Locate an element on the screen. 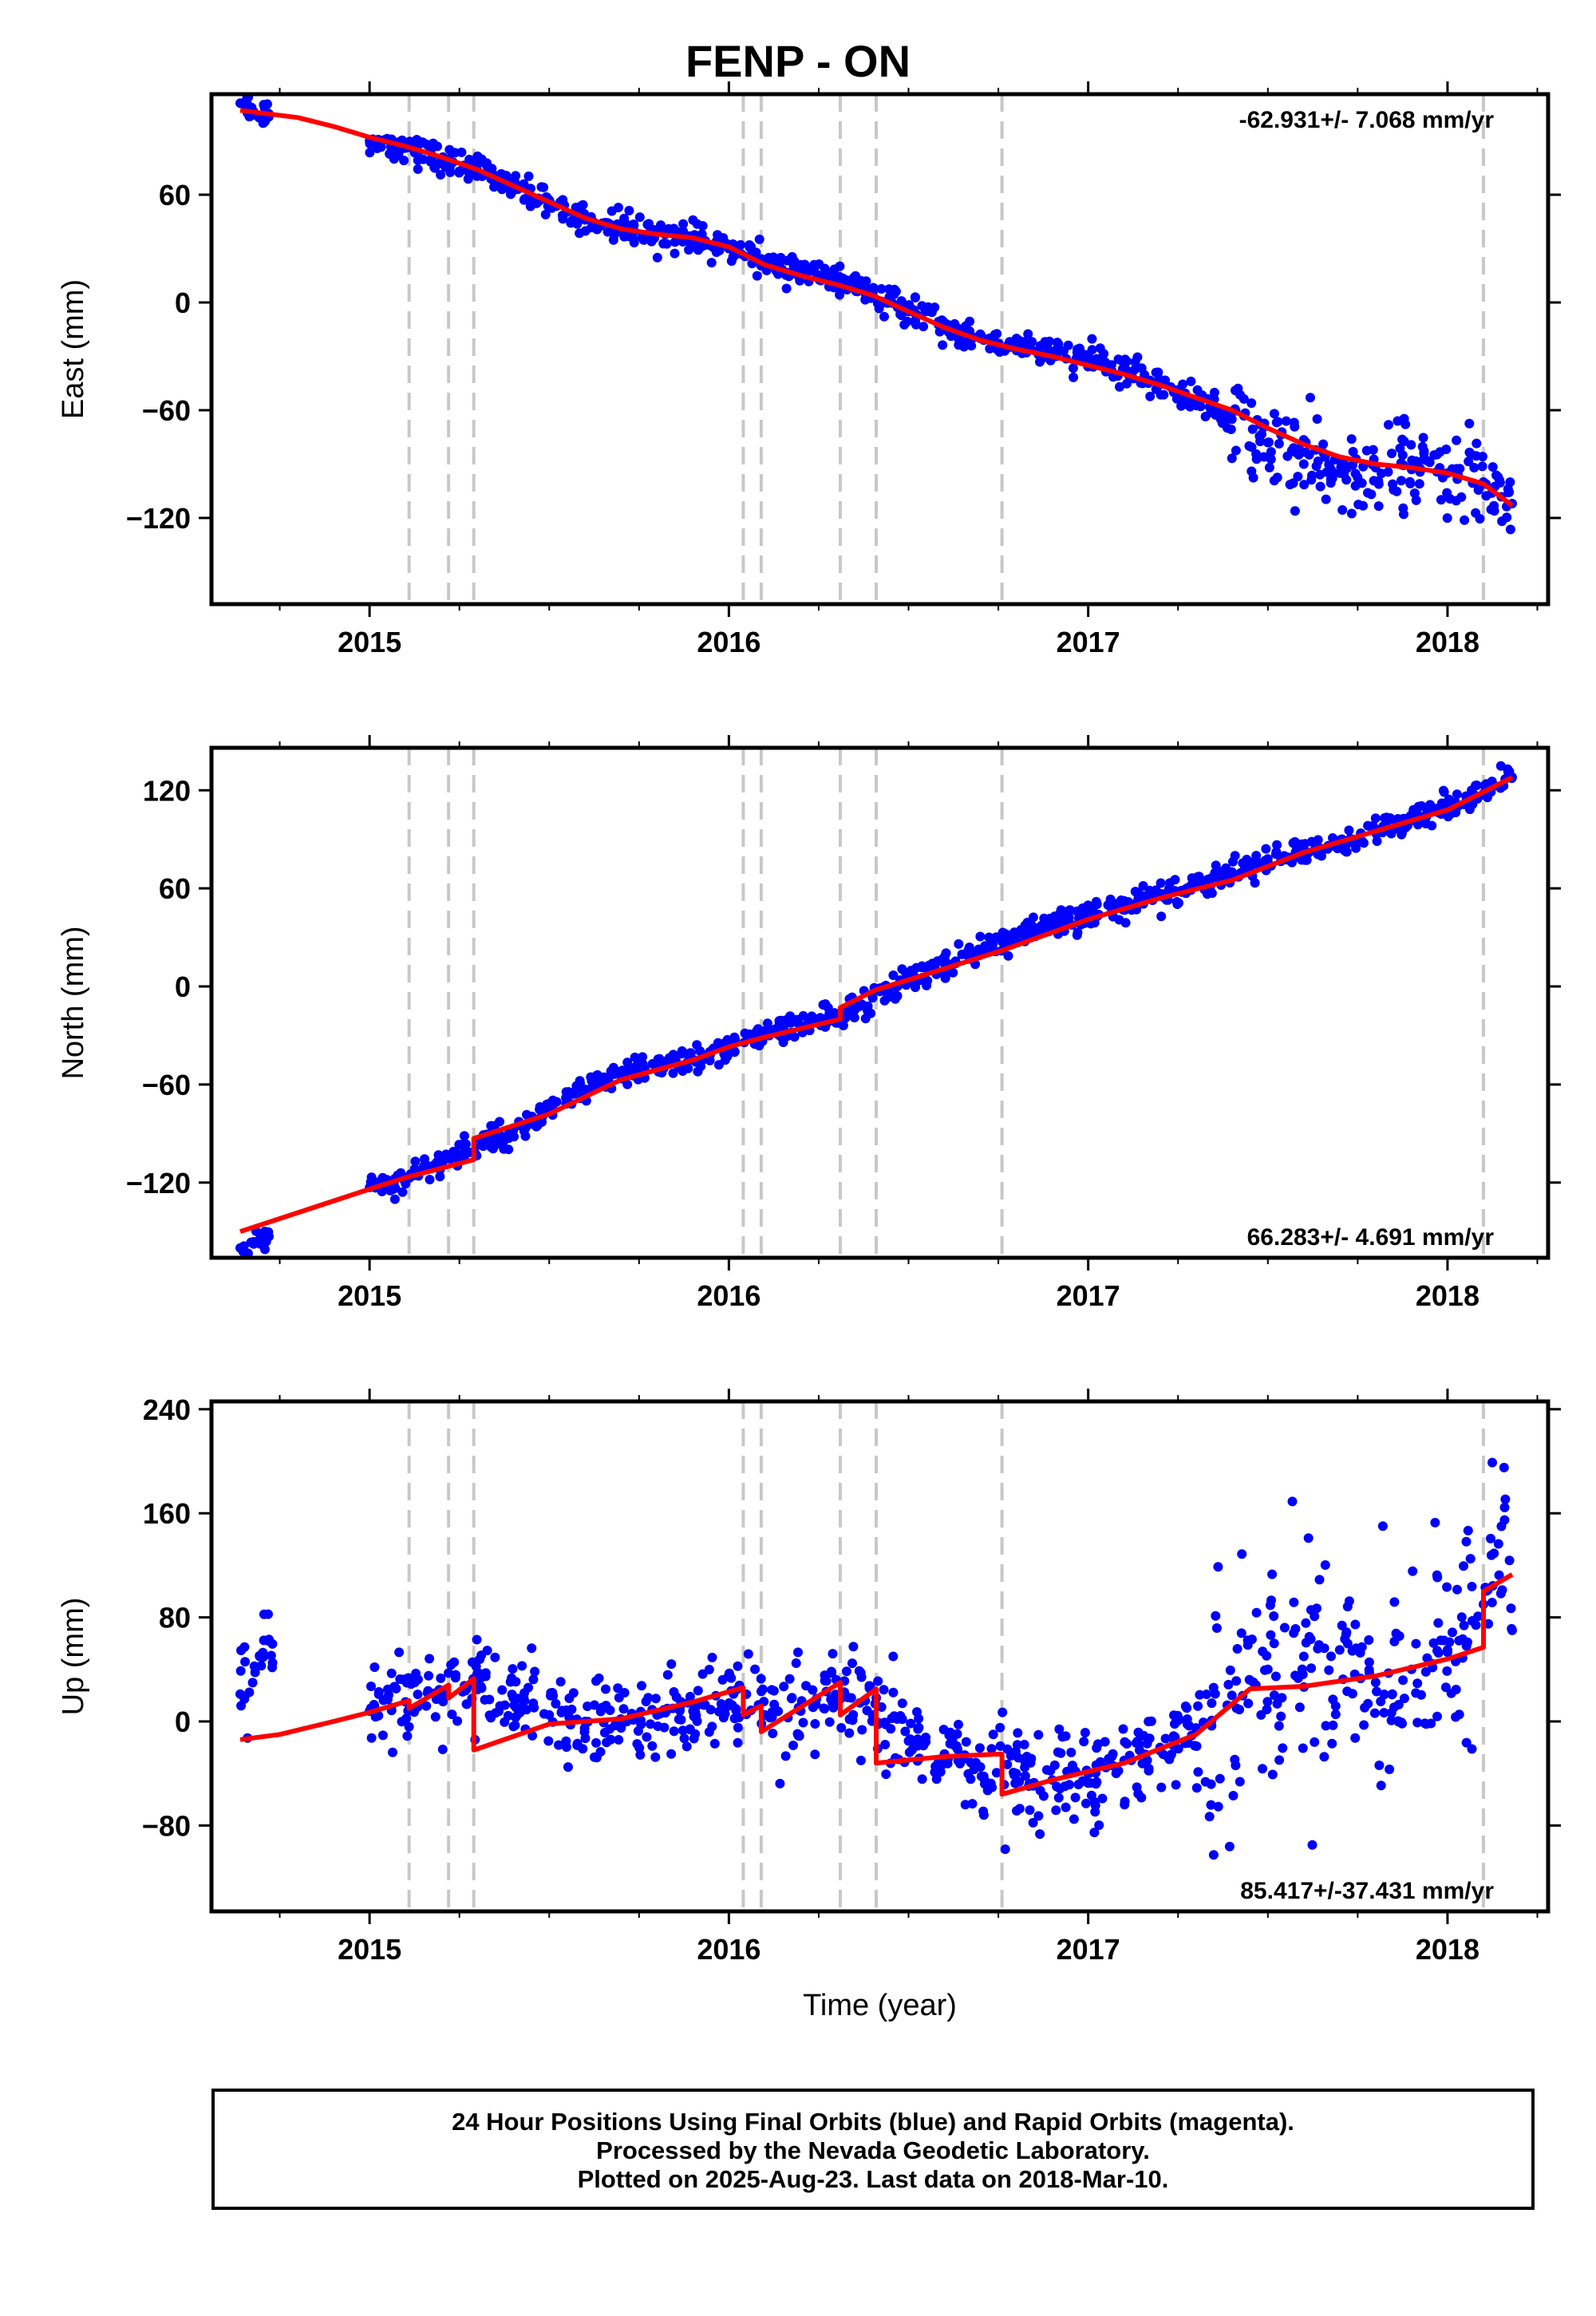 The width and height of the screenshot is (1596, 2316). rate-annotation: -62.931+/- 7.068 mm/yr is located at coordinates (1367, 120).